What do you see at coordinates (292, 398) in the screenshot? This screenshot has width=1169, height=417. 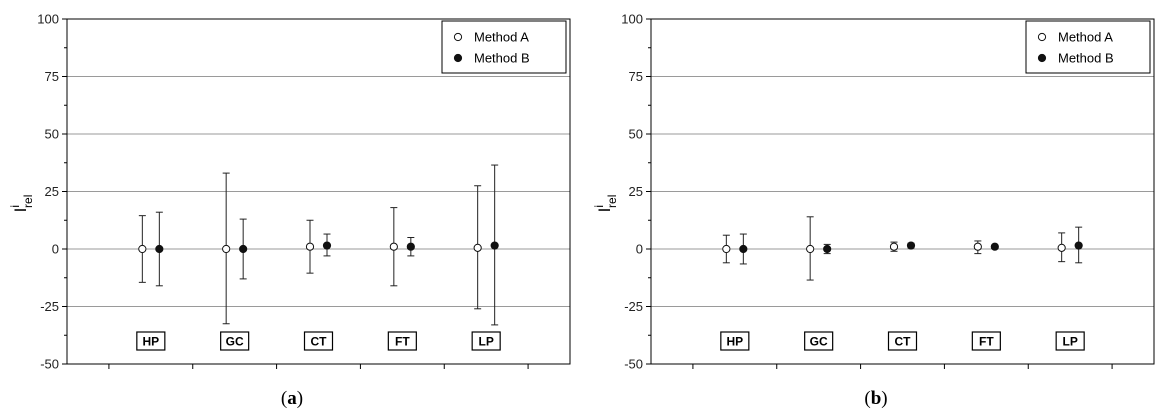 I see `panel-caption-a: (a)` at bounding box center [292, 398].